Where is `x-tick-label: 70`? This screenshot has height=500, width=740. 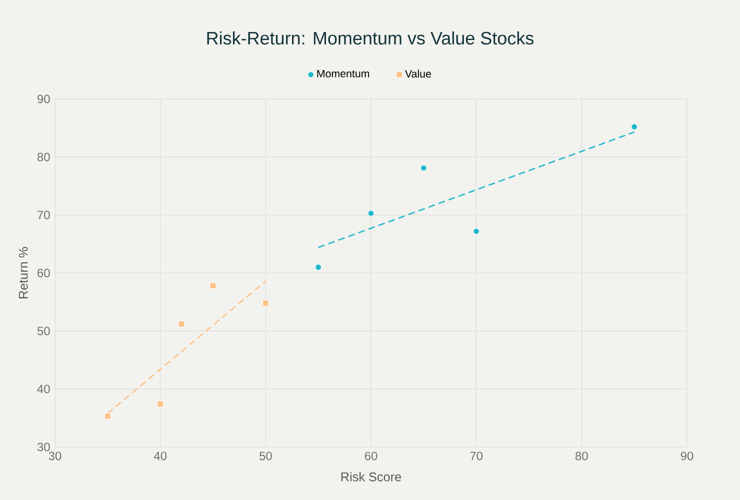
x-tick-label: 70 is located at coordinates (476, 456).